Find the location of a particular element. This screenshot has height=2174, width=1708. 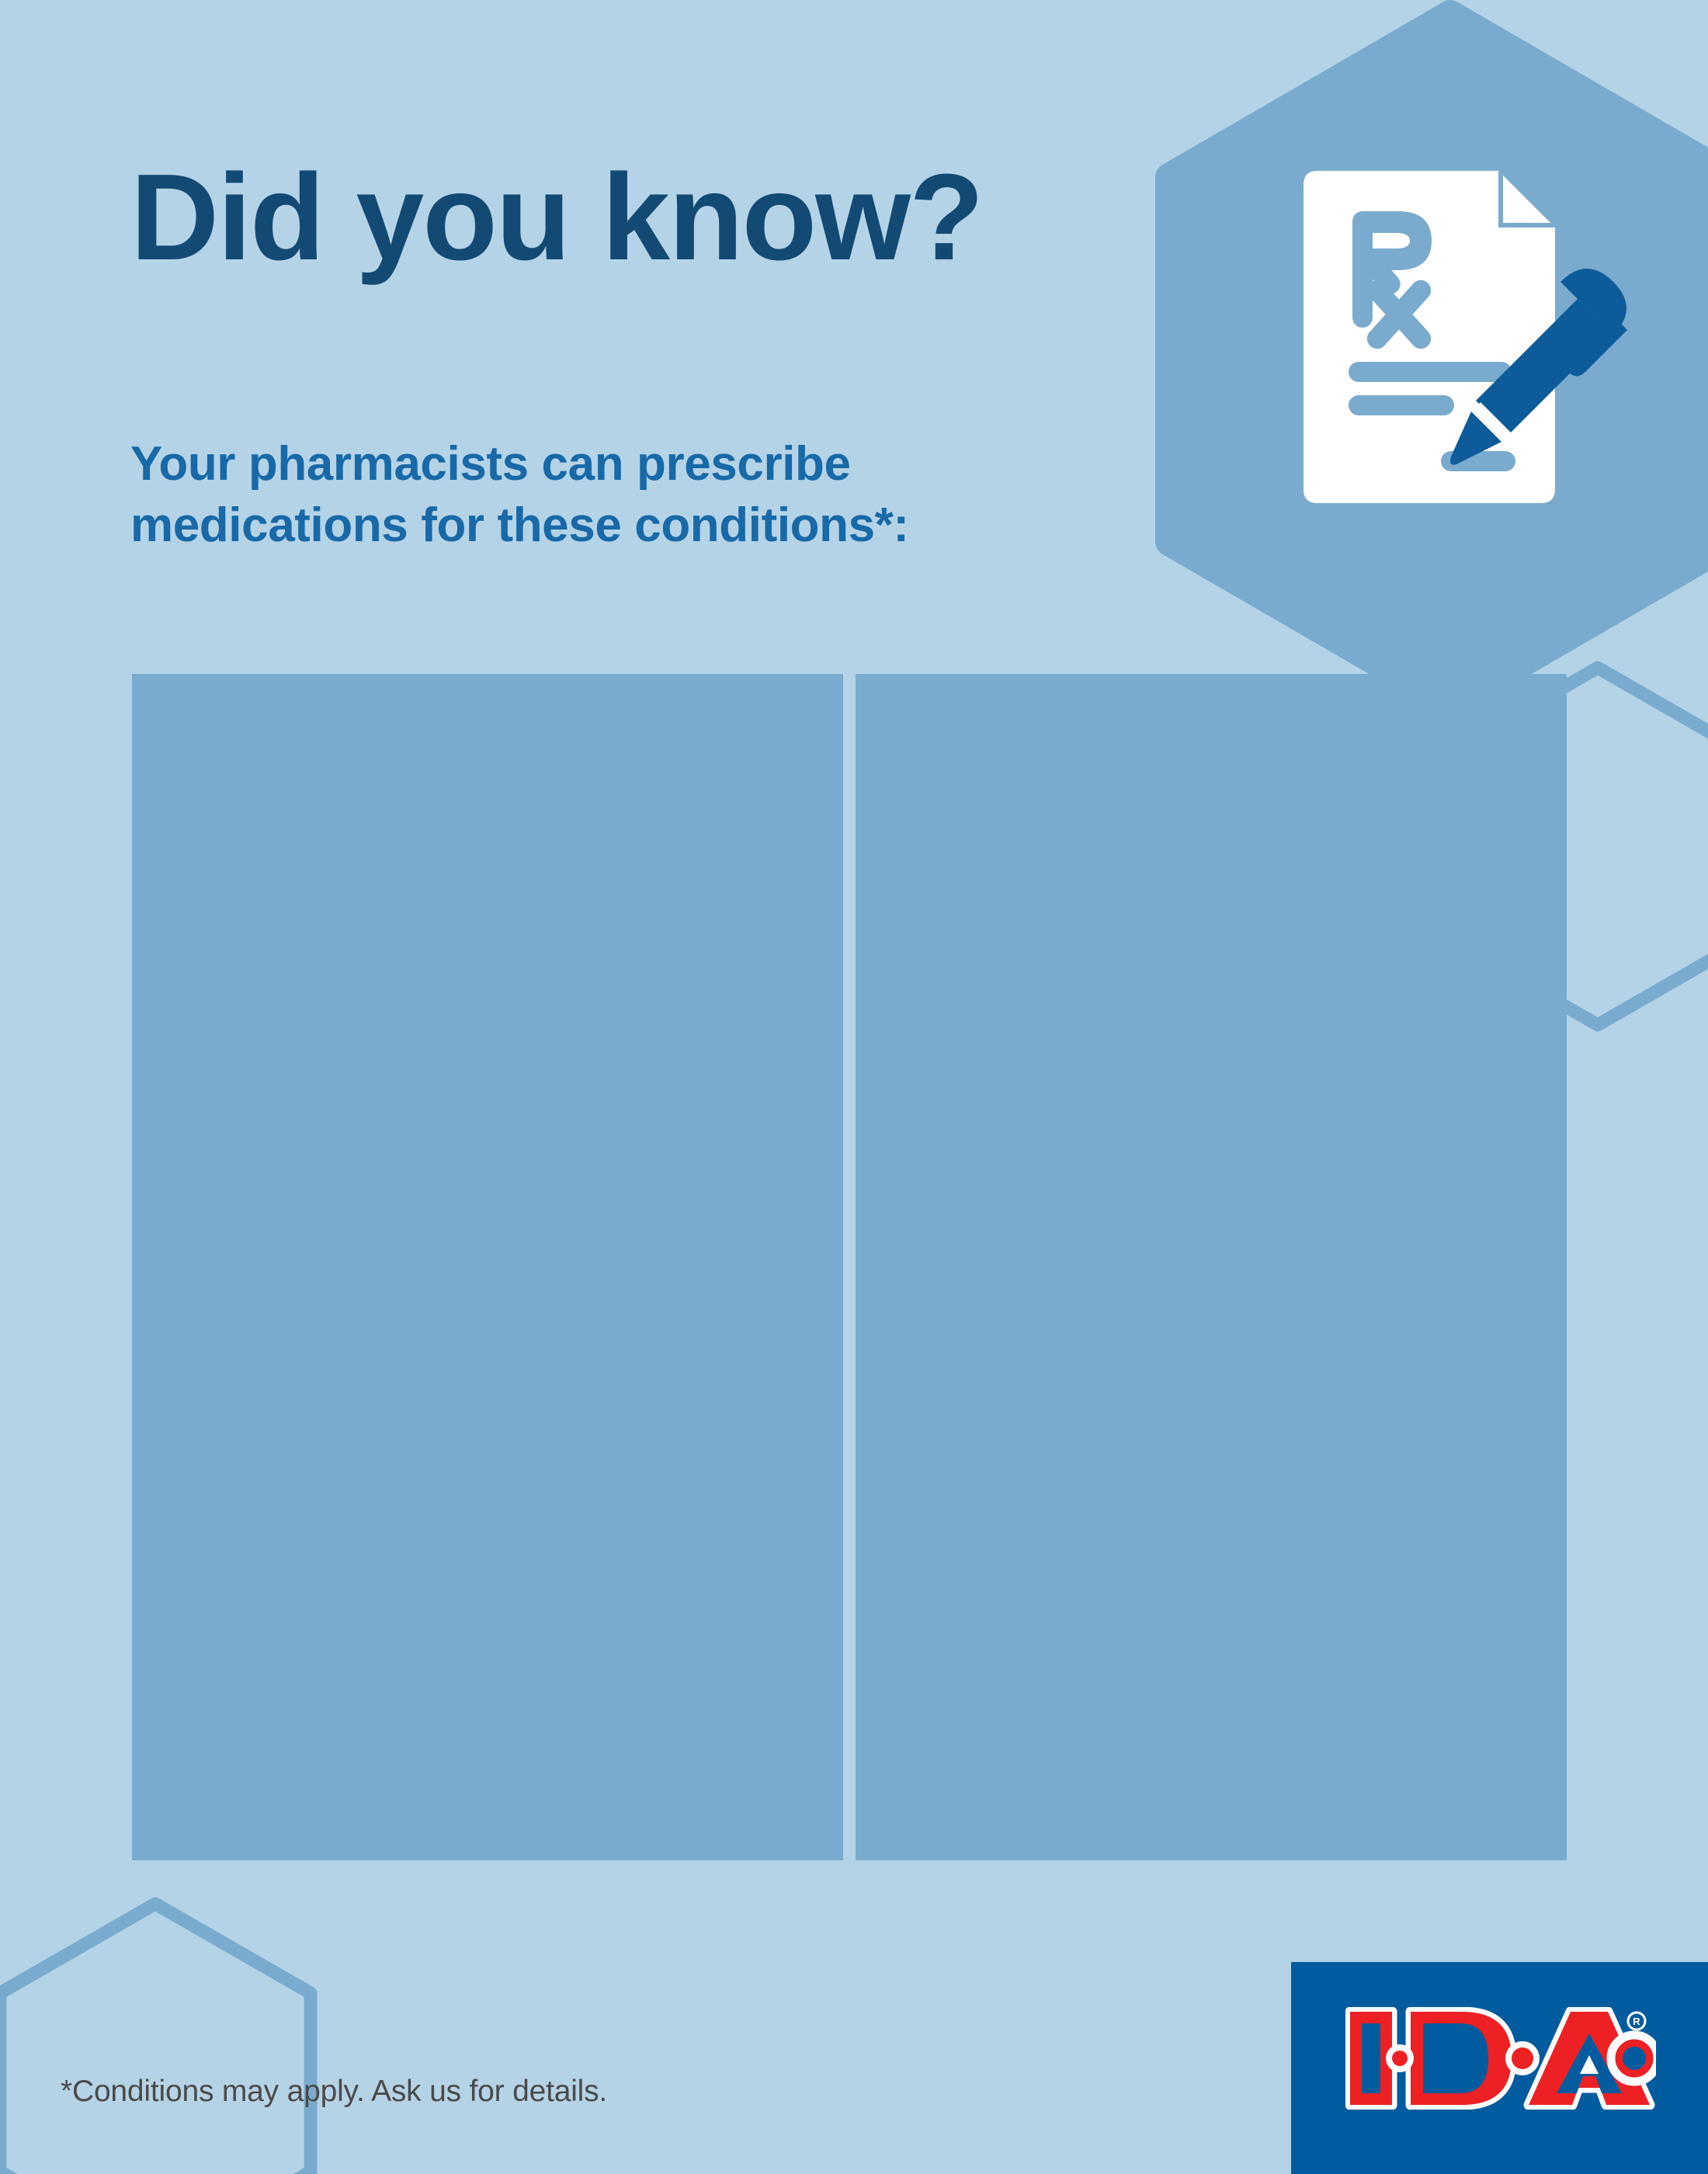

ida-logo-icon: R is located at coordinates (1501, 2058).